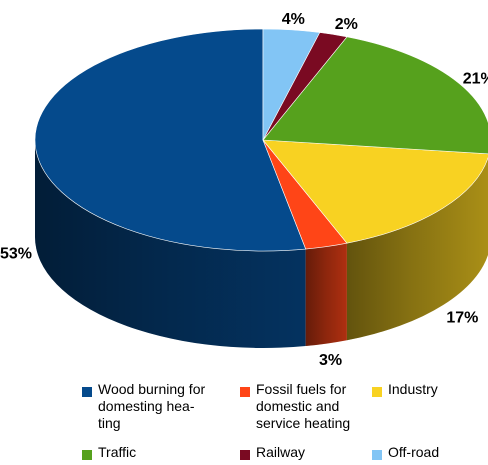 This screenshot has width=488, height=465. What do you see at coordinates (87, 392) in the screenshot?
I see `legend-swatch-wood-burning` at bounding box center [87, 392].